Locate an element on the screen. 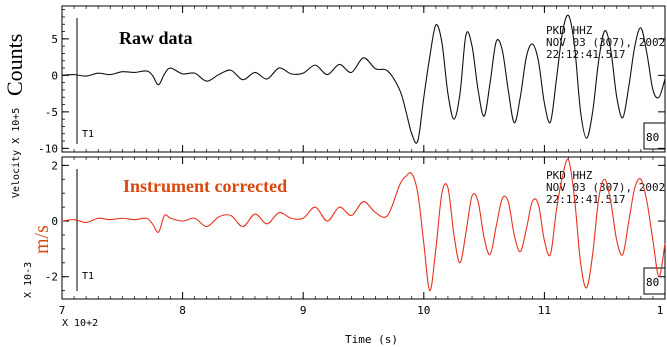 The height and width of the screenshot is (347, 667). top-corner-label: 80 is located at coordinates (652, 137).